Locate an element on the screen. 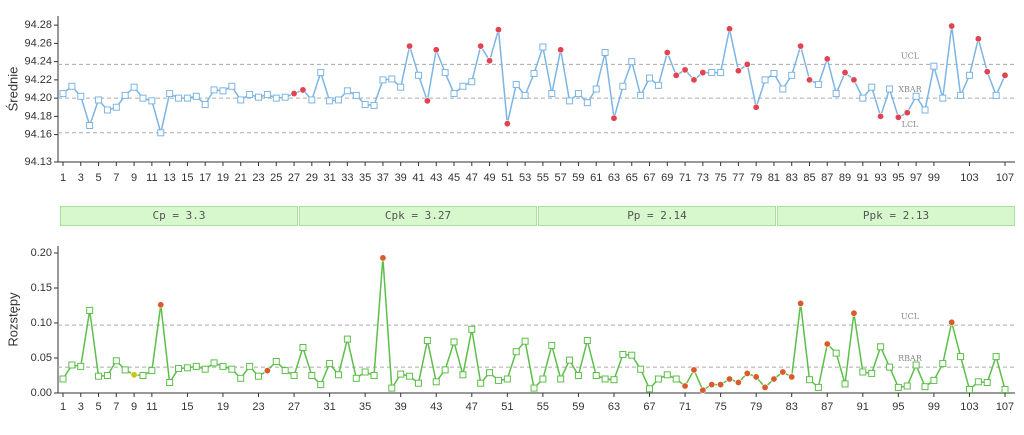 The height and width of the screenshot is (435, 1024). x-tick-label: 77 is located at coordinates (738, 178).